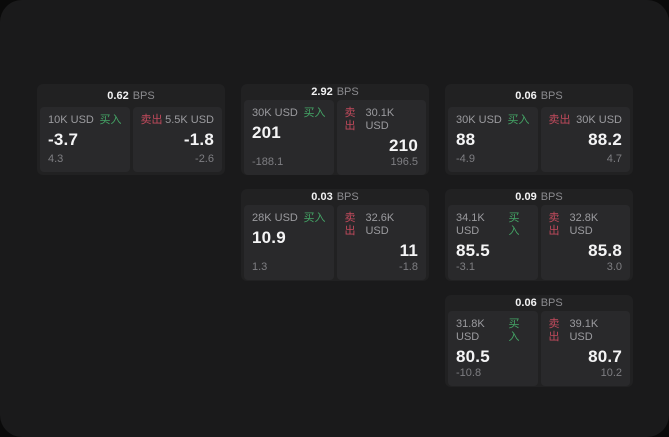 The height and width of the screenshot is (437, 669). What do you see at coordinates (470, 330) in the screenshot?
I see `buy-amount: 31.8K USD` at bounding box center [470, 330].